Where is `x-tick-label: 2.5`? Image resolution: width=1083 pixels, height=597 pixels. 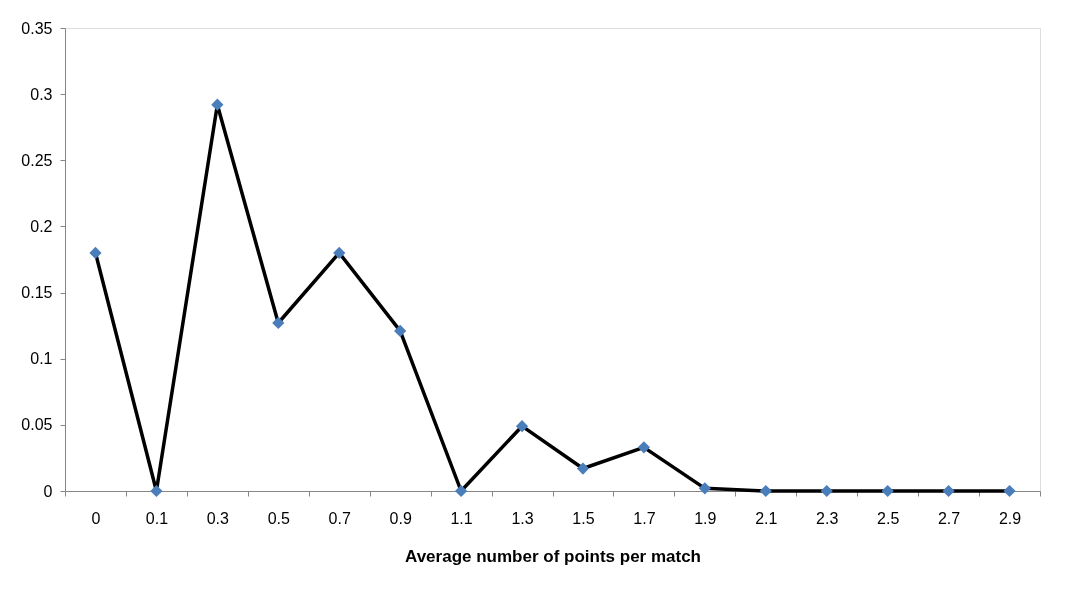 x-tick-label: 2.5 is located at coordinates (888, 518).